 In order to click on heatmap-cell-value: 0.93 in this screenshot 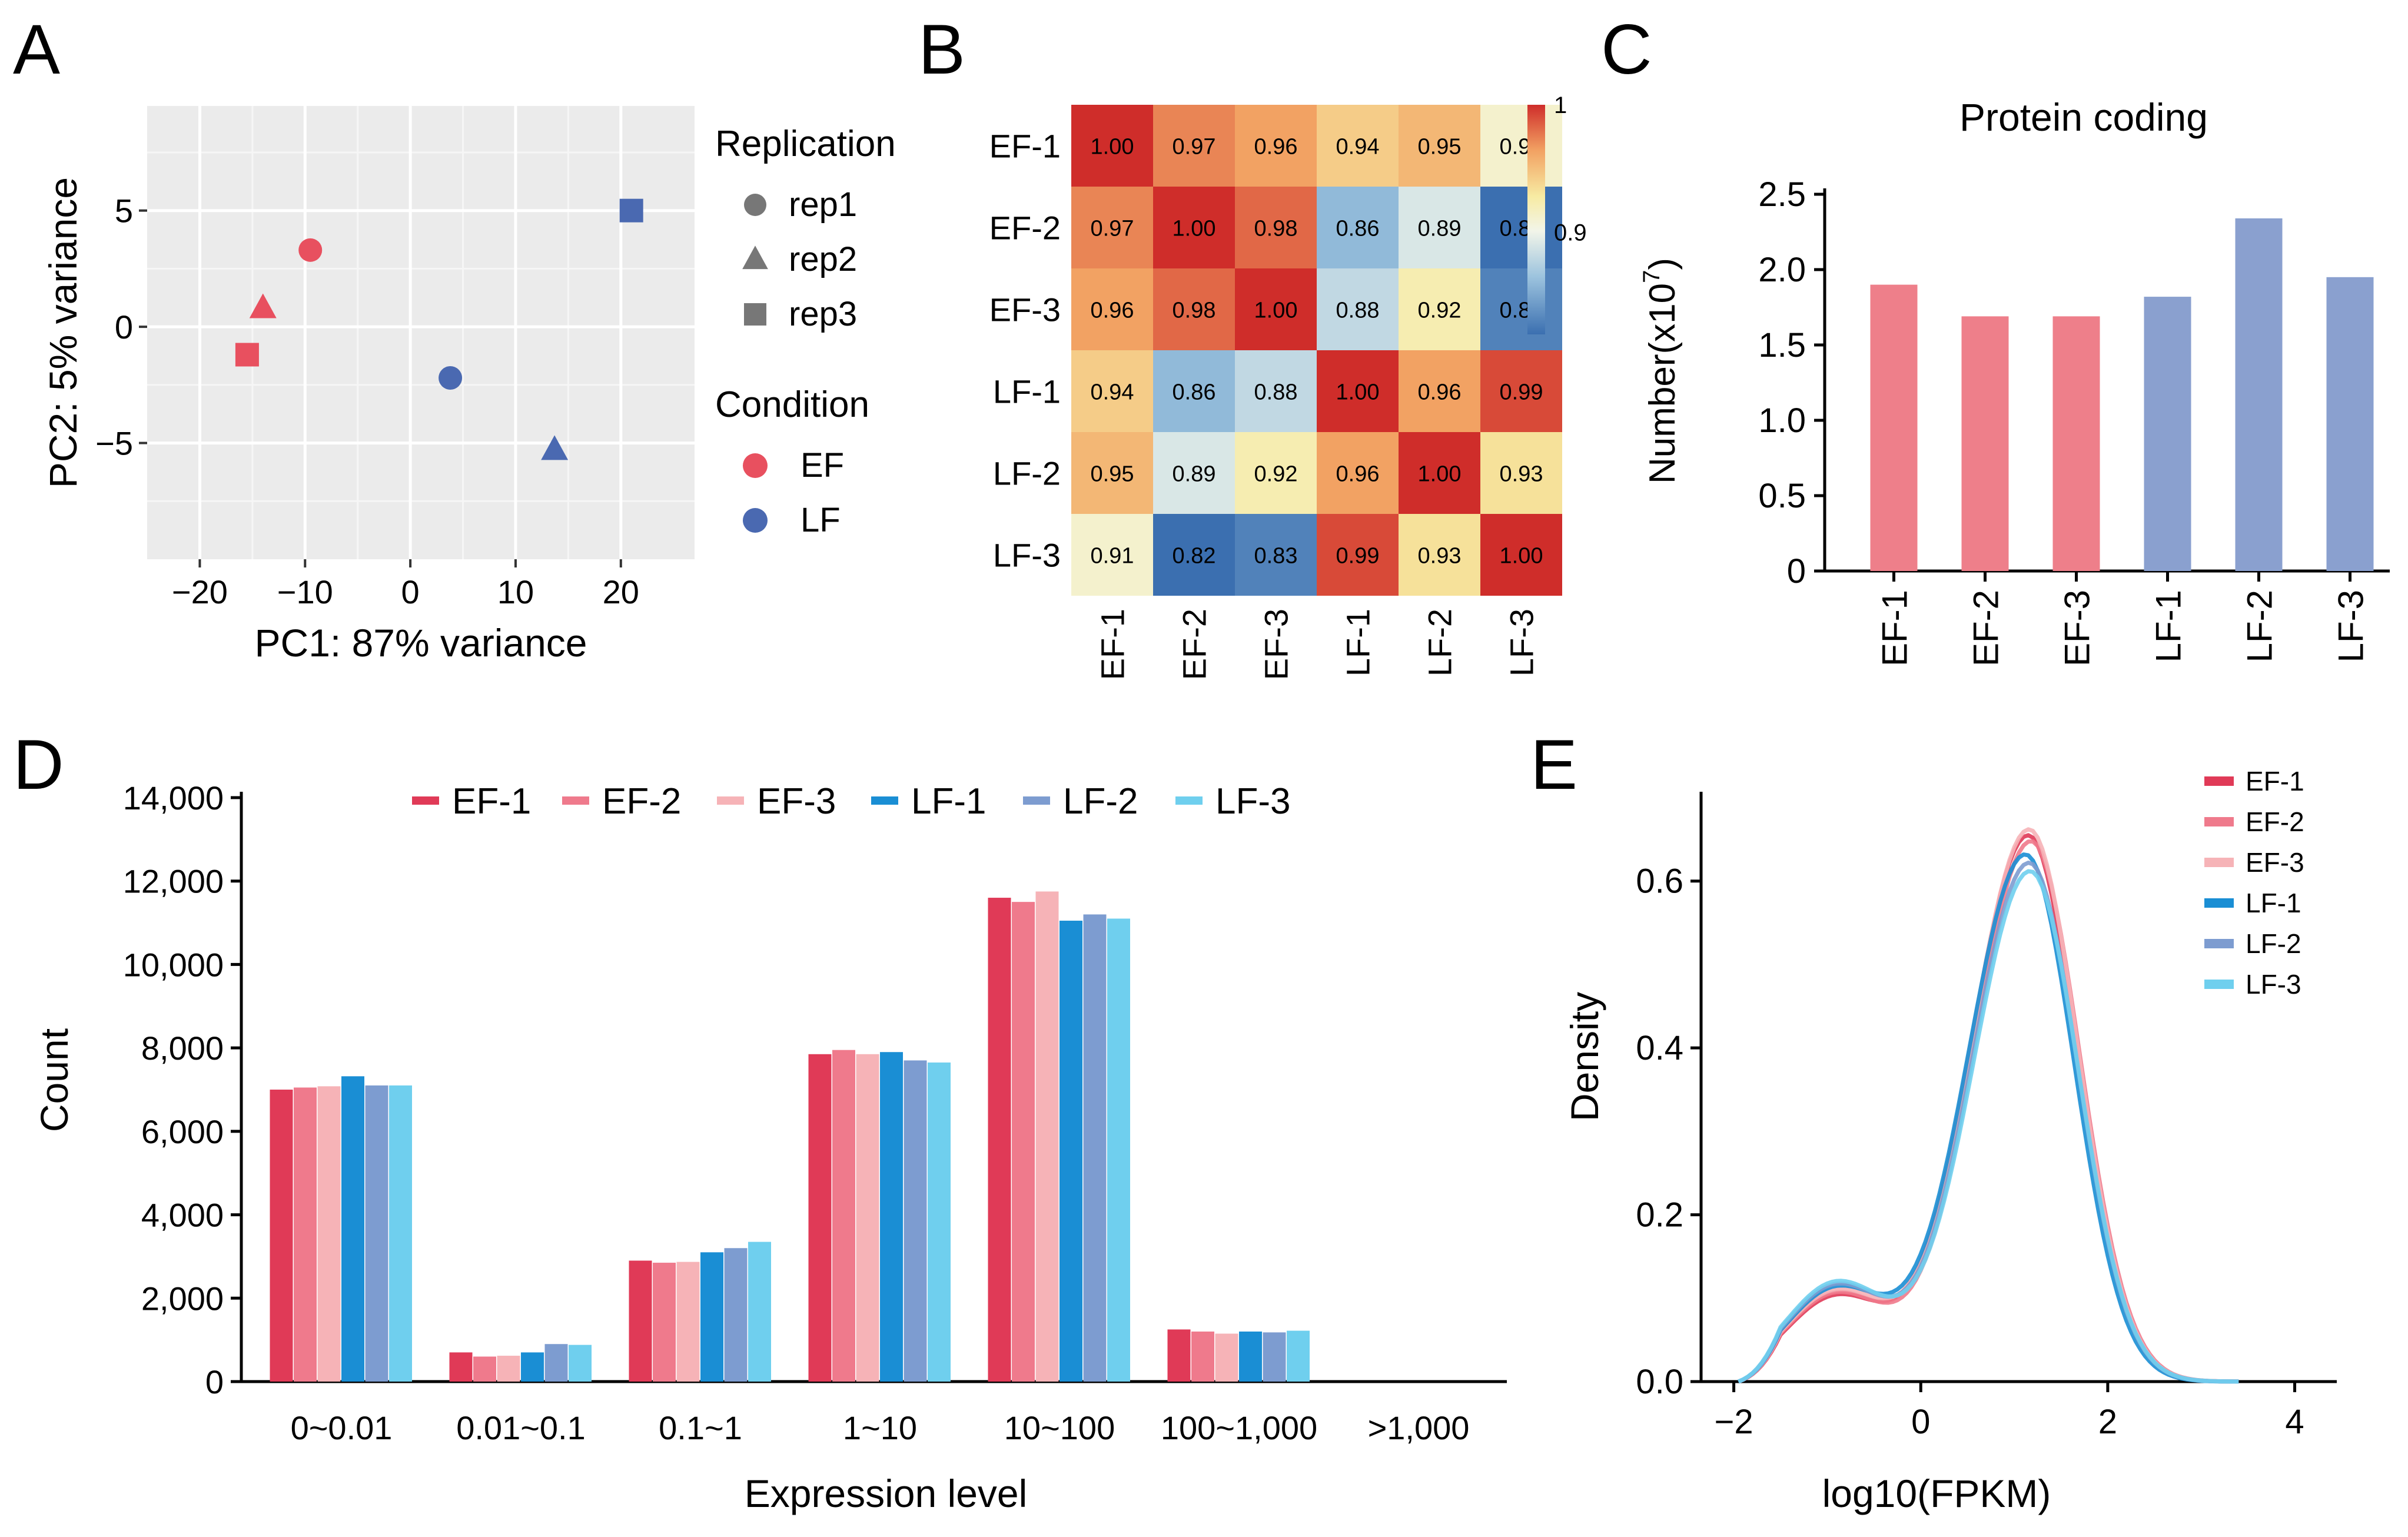, I will do `click(1440, 556)`.